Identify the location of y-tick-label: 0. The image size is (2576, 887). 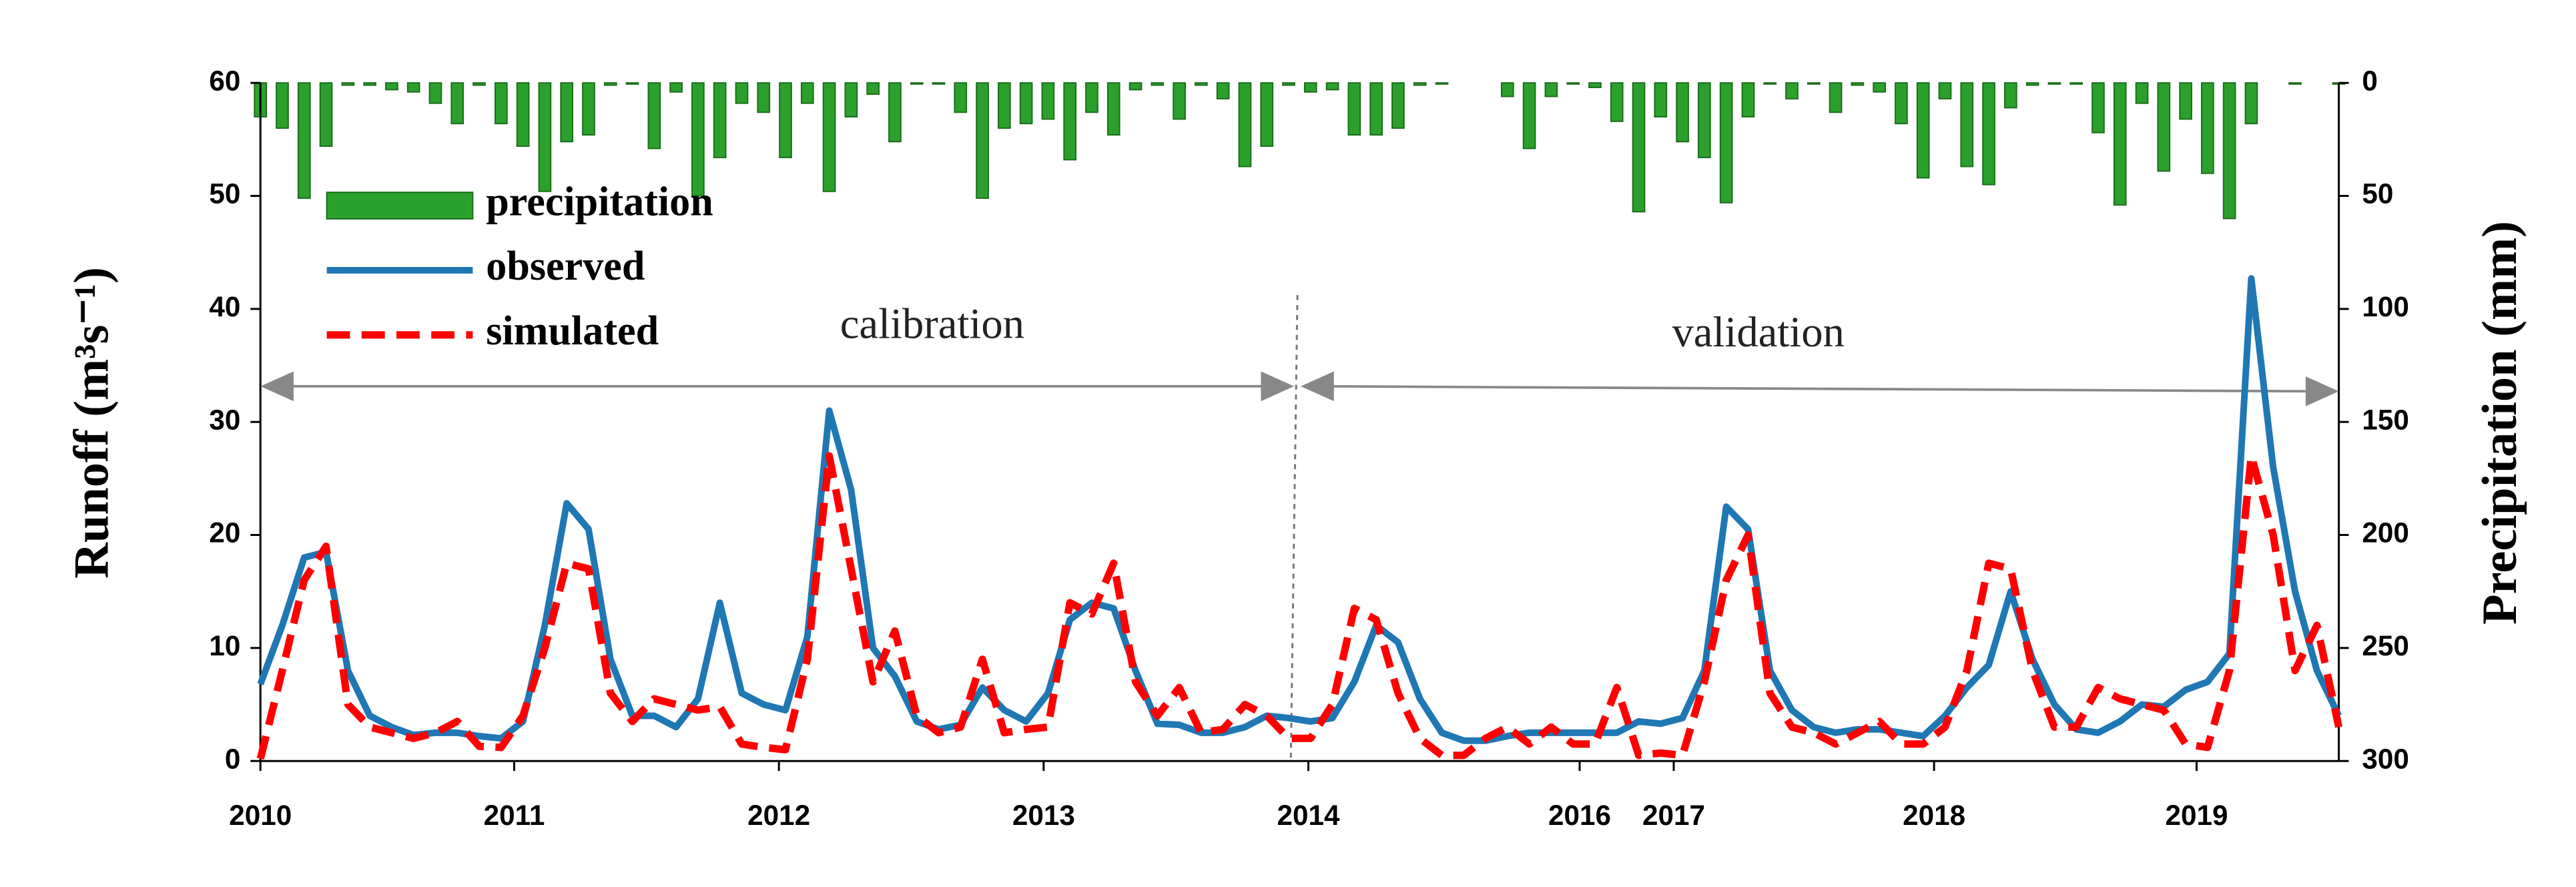
(233, 758).